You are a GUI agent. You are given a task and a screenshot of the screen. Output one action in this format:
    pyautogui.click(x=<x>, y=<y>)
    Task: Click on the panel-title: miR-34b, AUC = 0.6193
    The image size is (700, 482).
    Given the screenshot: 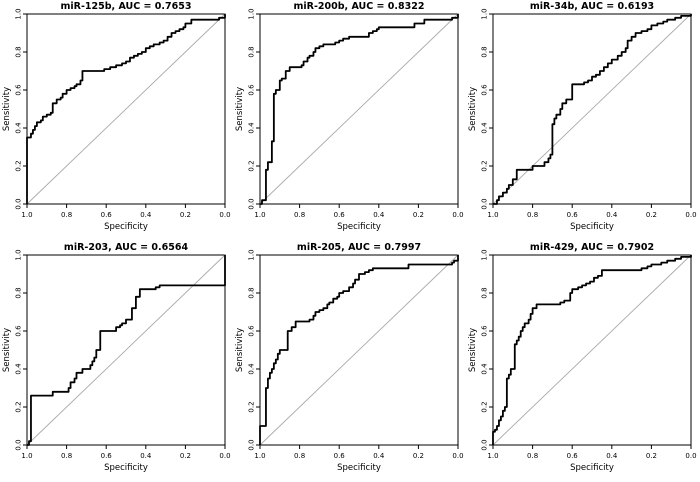 What is the action you would take?
    pyautogui.click(x=592, y=6)
    